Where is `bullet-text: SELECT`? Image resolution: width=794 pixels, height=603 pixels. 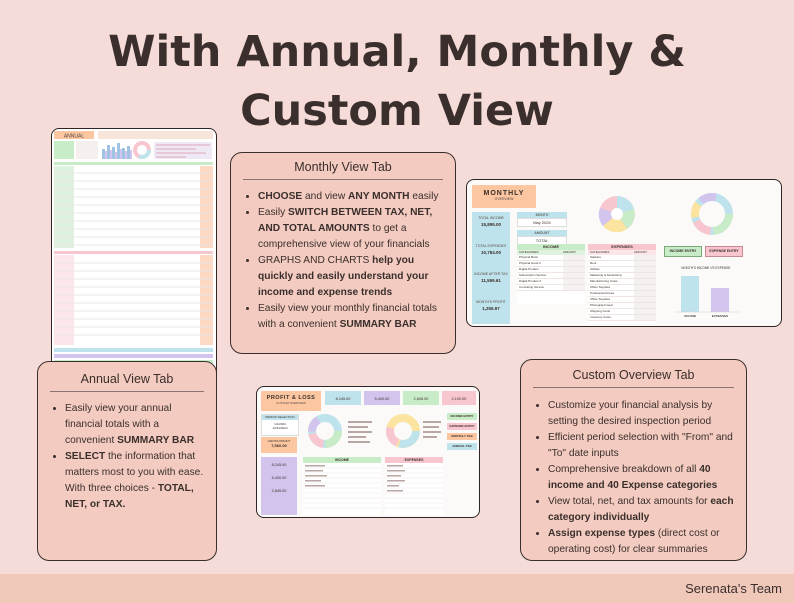 bullet-text: SELECT is located at coordinates (85, 456).